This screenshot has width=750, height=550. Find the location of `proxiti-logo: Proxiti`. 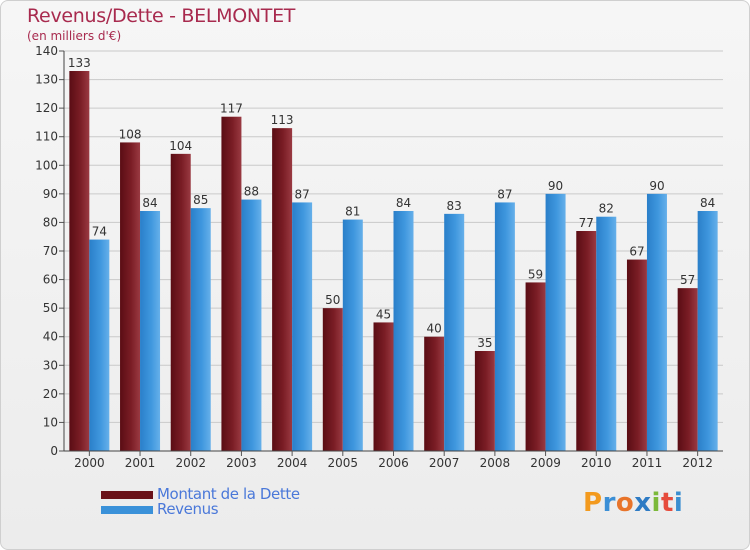

proxiti-logo: Proxiti is located at coordinates (633, 503).